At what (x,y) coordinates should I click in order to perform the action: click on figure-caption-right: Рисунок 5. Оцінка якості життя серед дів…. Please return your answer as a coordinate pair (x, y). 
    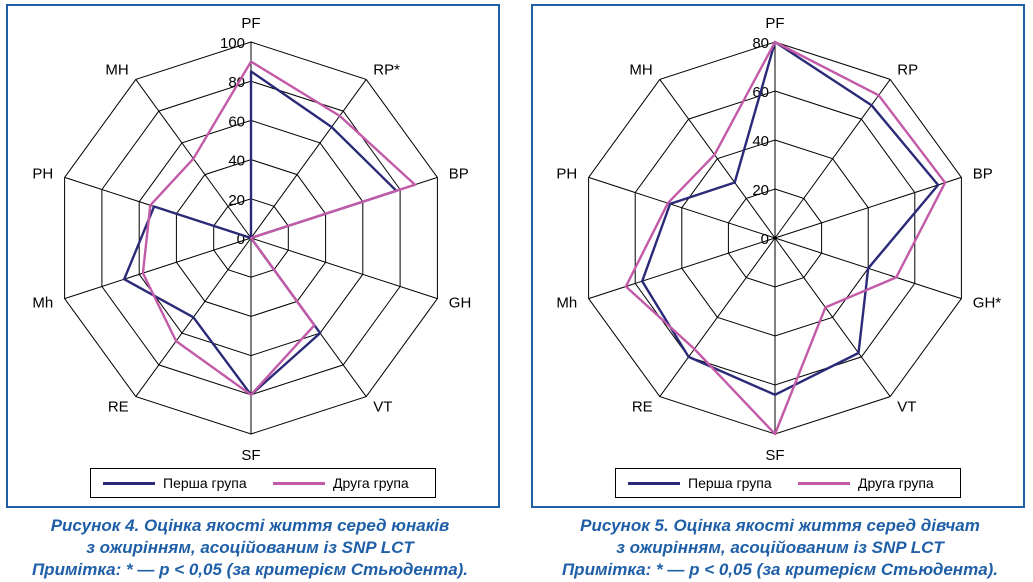
    Looking at the image, I should click on (780, 548).